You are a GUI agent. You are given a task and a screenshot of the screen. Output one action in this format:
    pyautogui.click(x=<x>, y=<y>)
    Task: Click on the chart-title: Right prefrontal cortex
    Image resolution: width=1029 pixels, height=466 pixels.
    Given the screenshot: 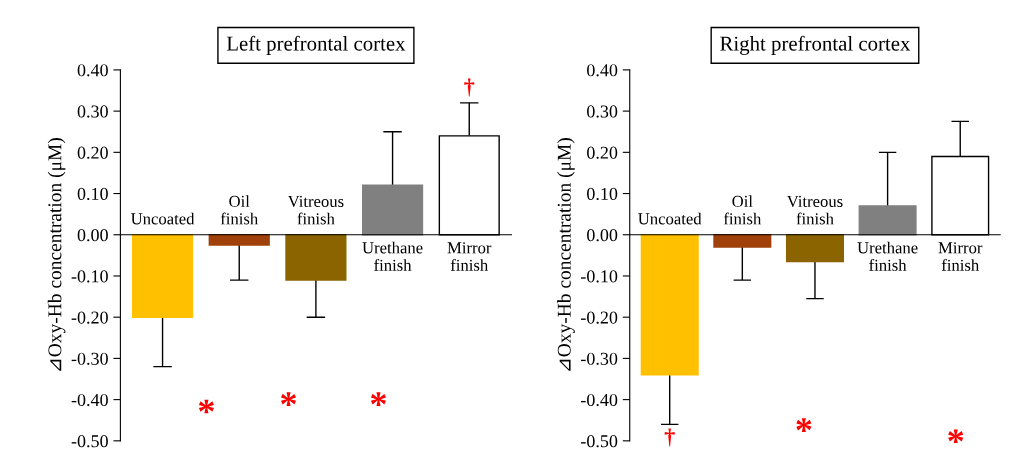 What is the action you would take?
    pyautogui.click(x=815, y=45)
    